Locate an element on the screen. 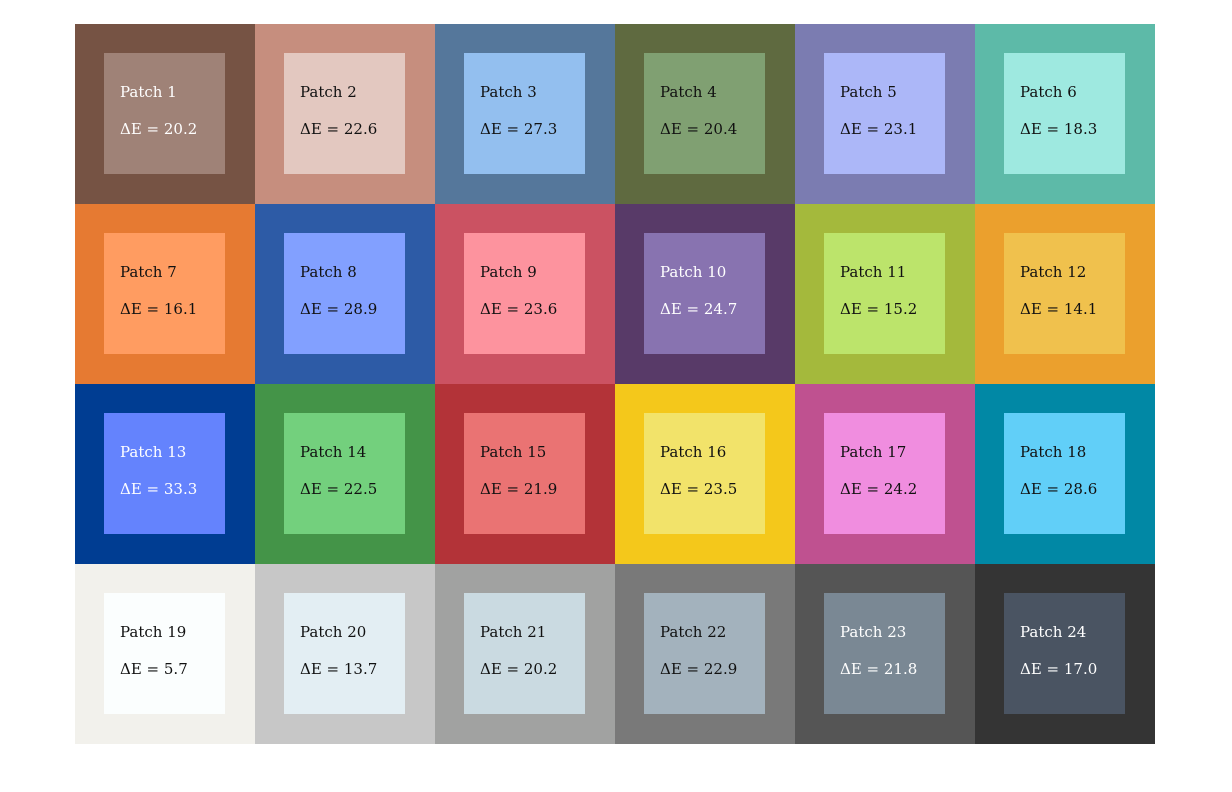  patch-measured-swatch-6: Patch 6 ΔE = 18.3 is located at coordinates (1064, 113).